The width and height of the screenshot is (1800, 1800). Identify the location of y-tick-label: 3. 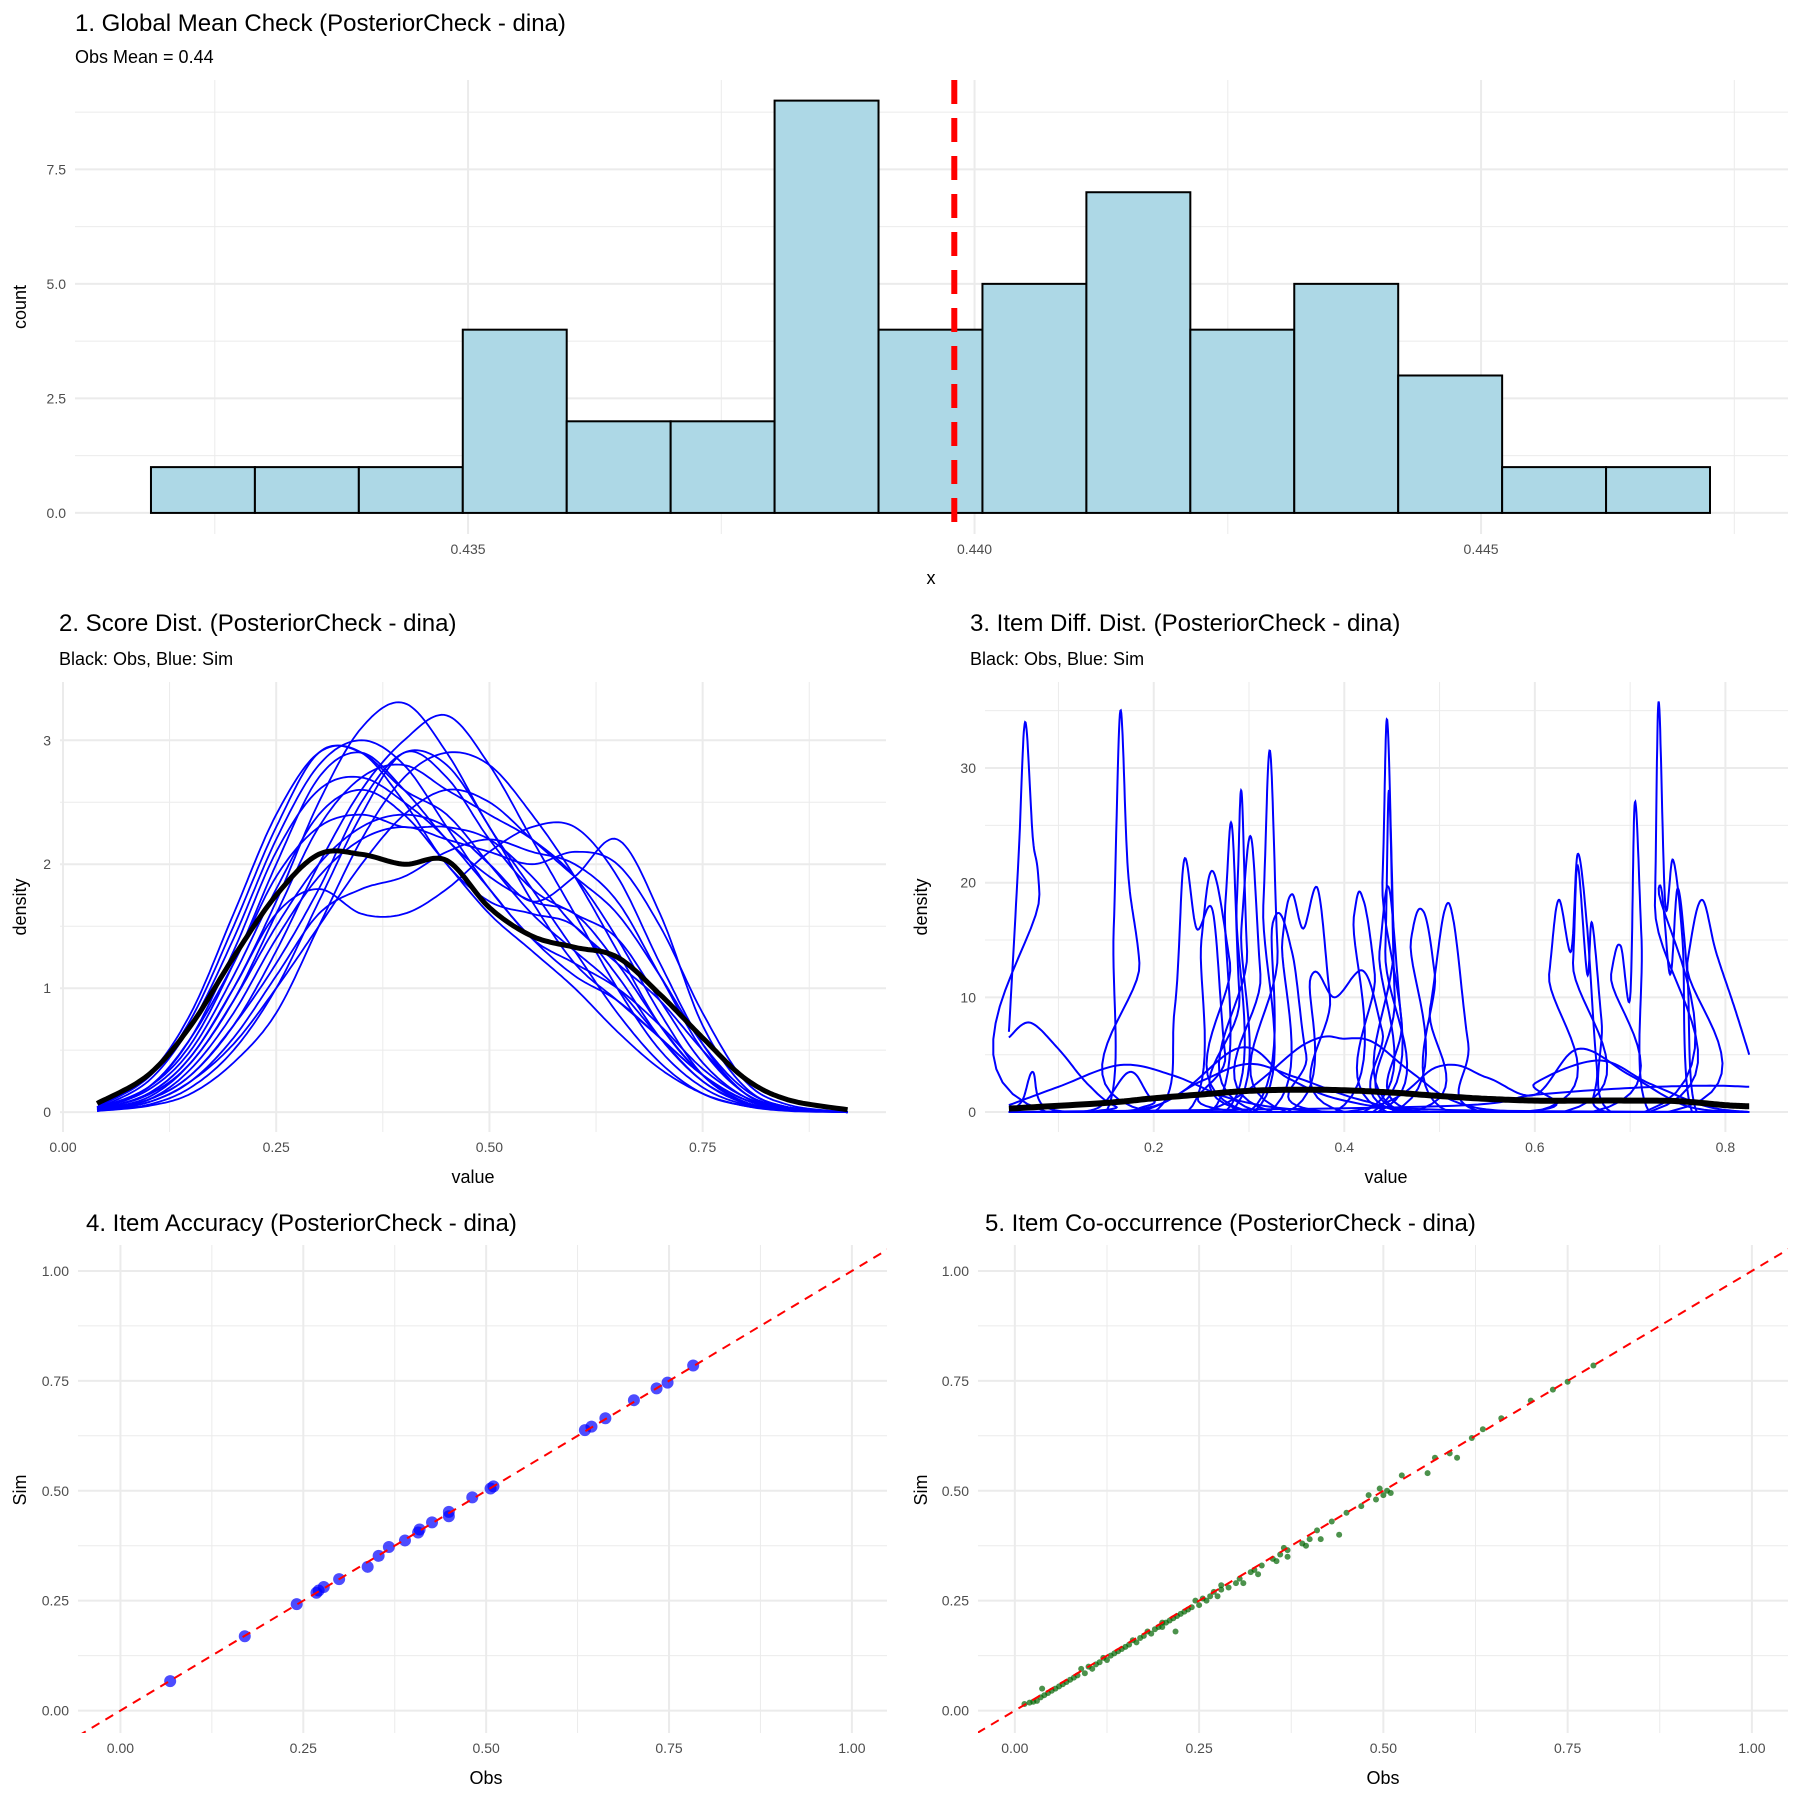
(47, 740).